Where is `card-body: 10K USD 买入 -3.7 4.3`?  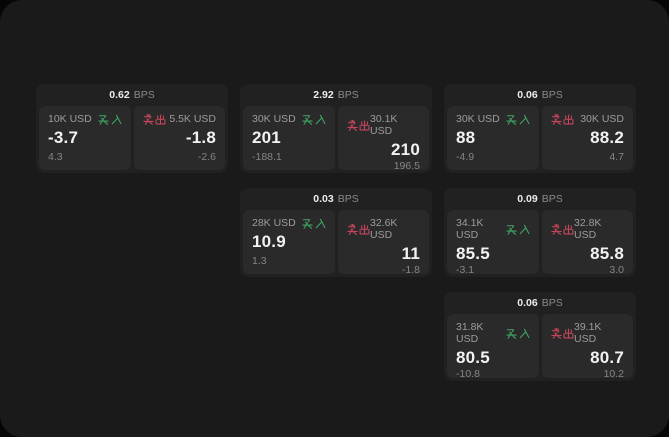 card-body: 10K USD 买入 -3.7 4.3 is located at coordinates (132, 138).